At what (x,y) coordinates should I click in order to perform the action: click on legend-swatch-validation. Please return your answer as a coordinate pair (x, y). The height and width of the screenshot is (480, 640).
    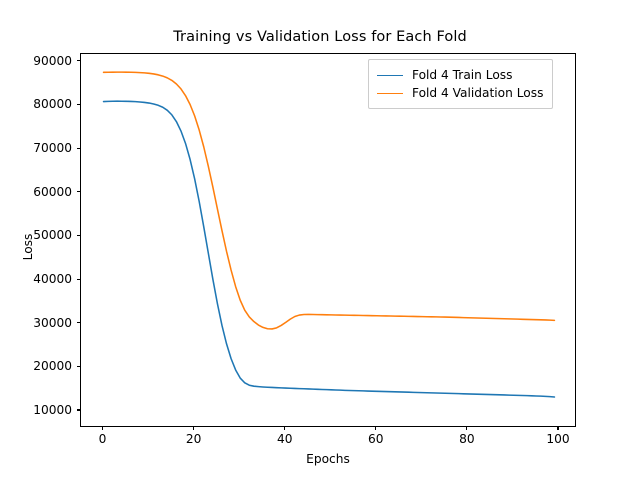
    Looking at the image, I should click on (390, 93).